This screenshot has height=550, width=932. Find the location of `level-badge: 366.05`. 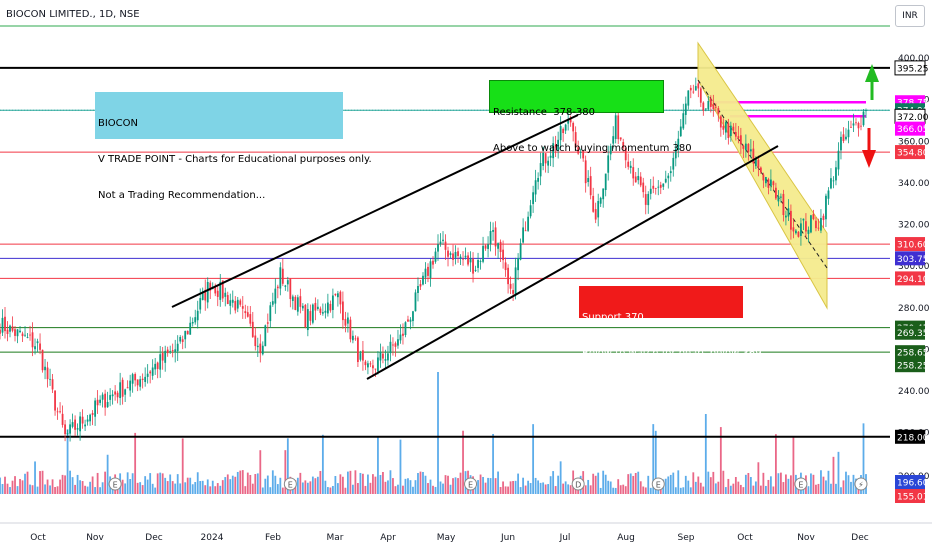

level-badge: 366.05 is located at coordinates (913, 130).